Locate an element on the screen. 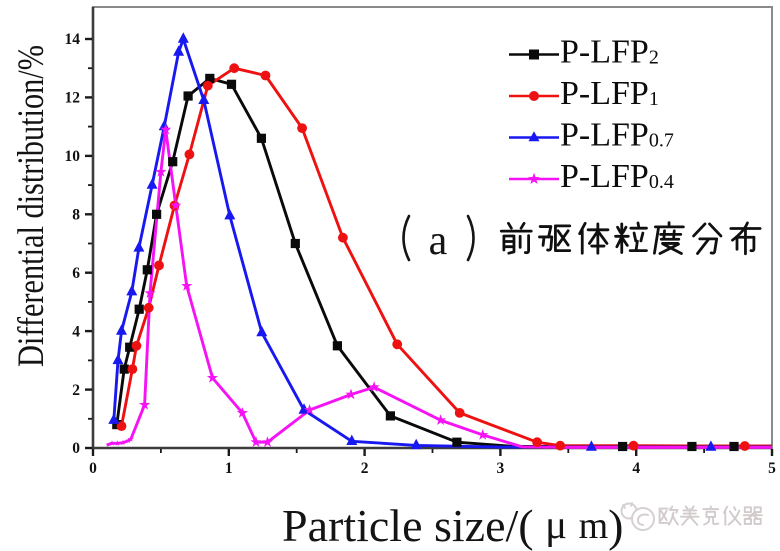  svg-text: Differential distribution/% is located at coordinates (31, 206).